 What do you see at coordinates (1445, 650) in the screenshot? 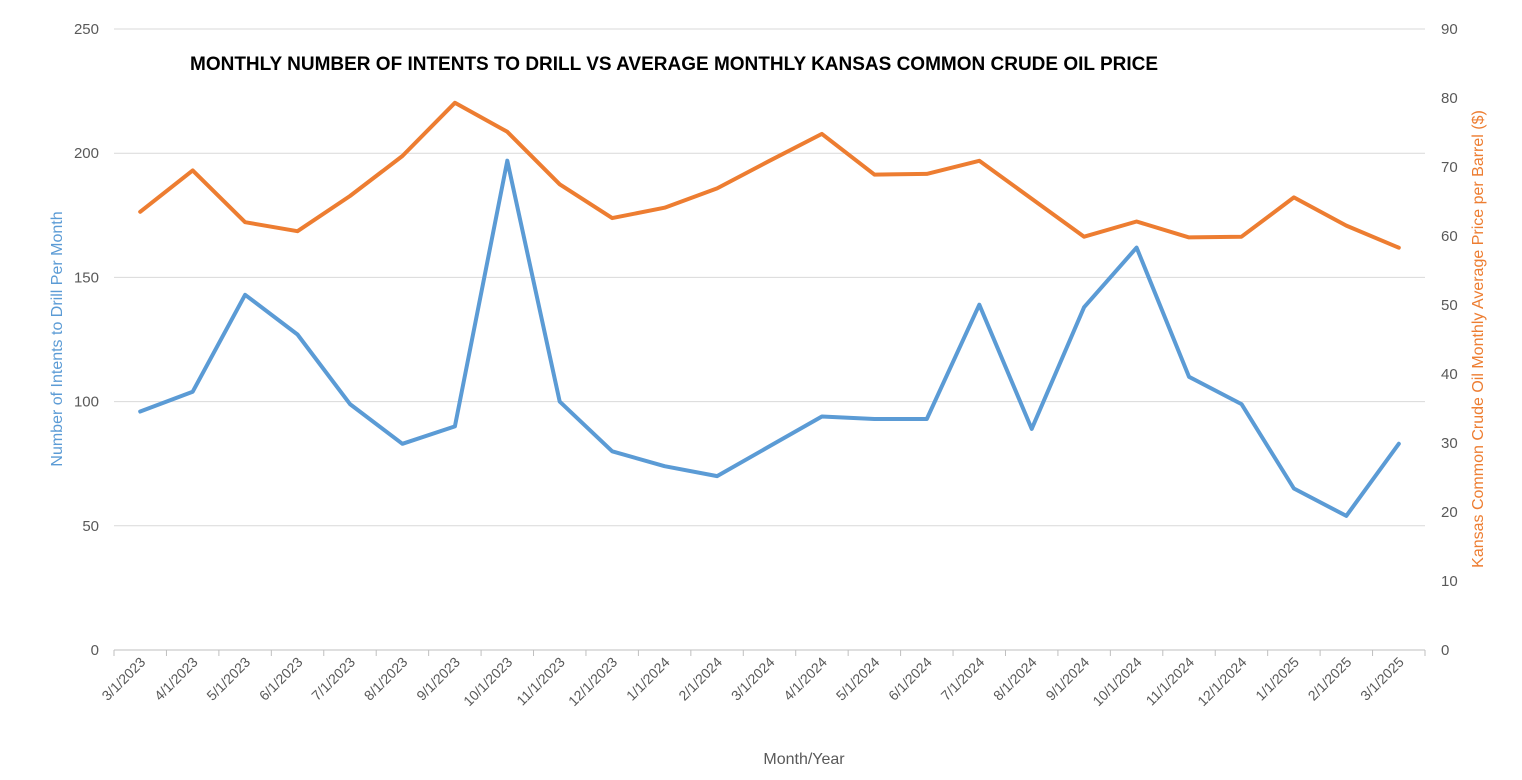
I see `y-right-tick-label: 0` at bounding box center [1445, 650].